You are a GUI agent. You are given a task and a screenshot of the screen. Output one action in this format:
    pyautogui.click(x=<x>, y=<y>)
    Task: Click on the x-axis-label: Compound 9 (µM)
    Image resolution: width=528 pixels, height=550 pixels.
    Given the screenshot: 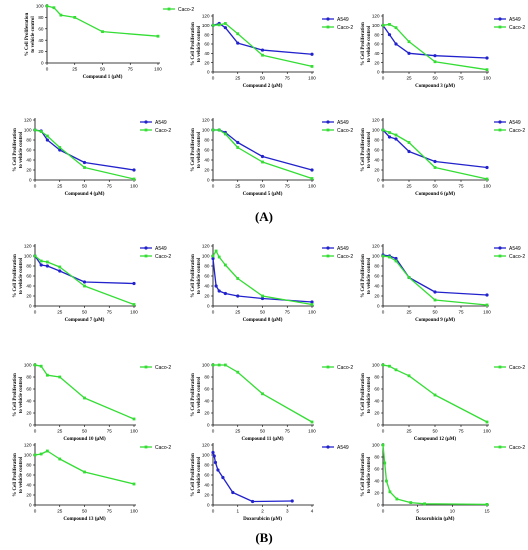 What is the action you would take?
    pyautogui.click(x=435, y=320)
    